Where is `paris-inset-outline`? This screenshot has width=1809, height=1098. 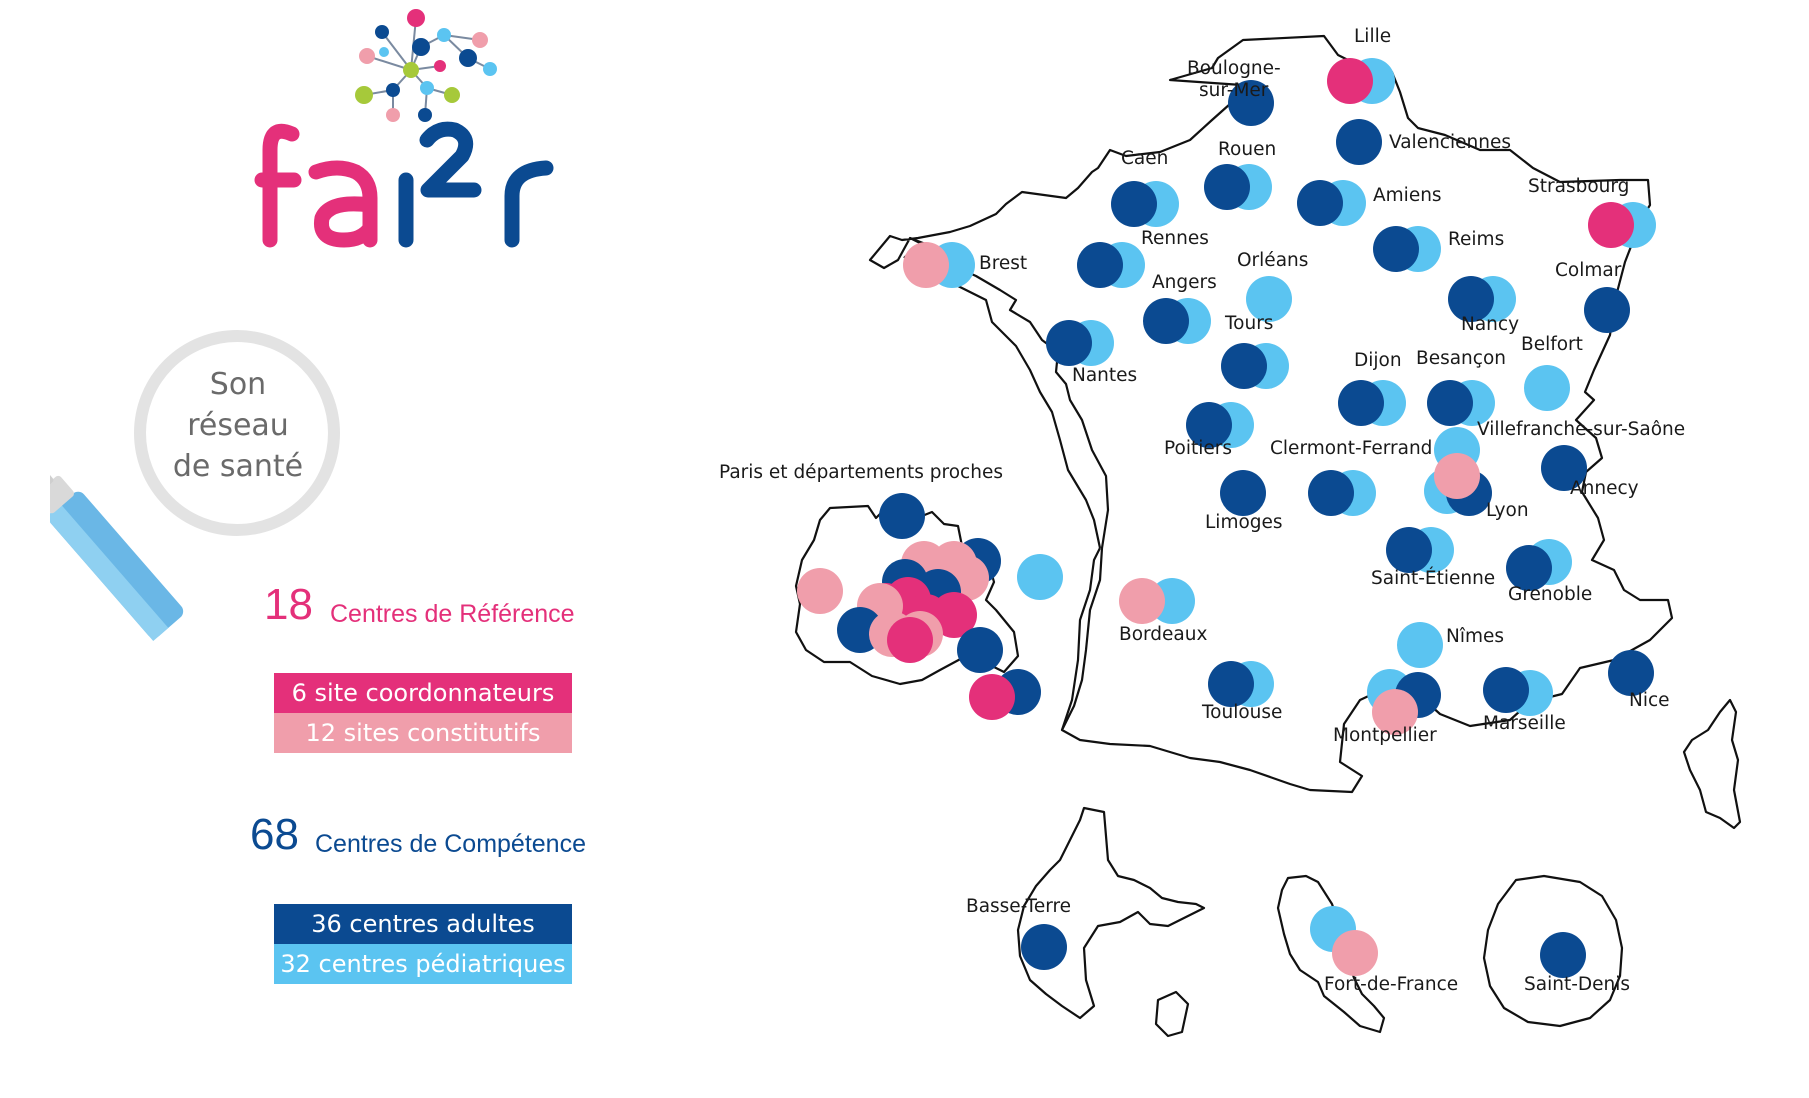 paris-inset-outline is located at coordinates (907, 595).